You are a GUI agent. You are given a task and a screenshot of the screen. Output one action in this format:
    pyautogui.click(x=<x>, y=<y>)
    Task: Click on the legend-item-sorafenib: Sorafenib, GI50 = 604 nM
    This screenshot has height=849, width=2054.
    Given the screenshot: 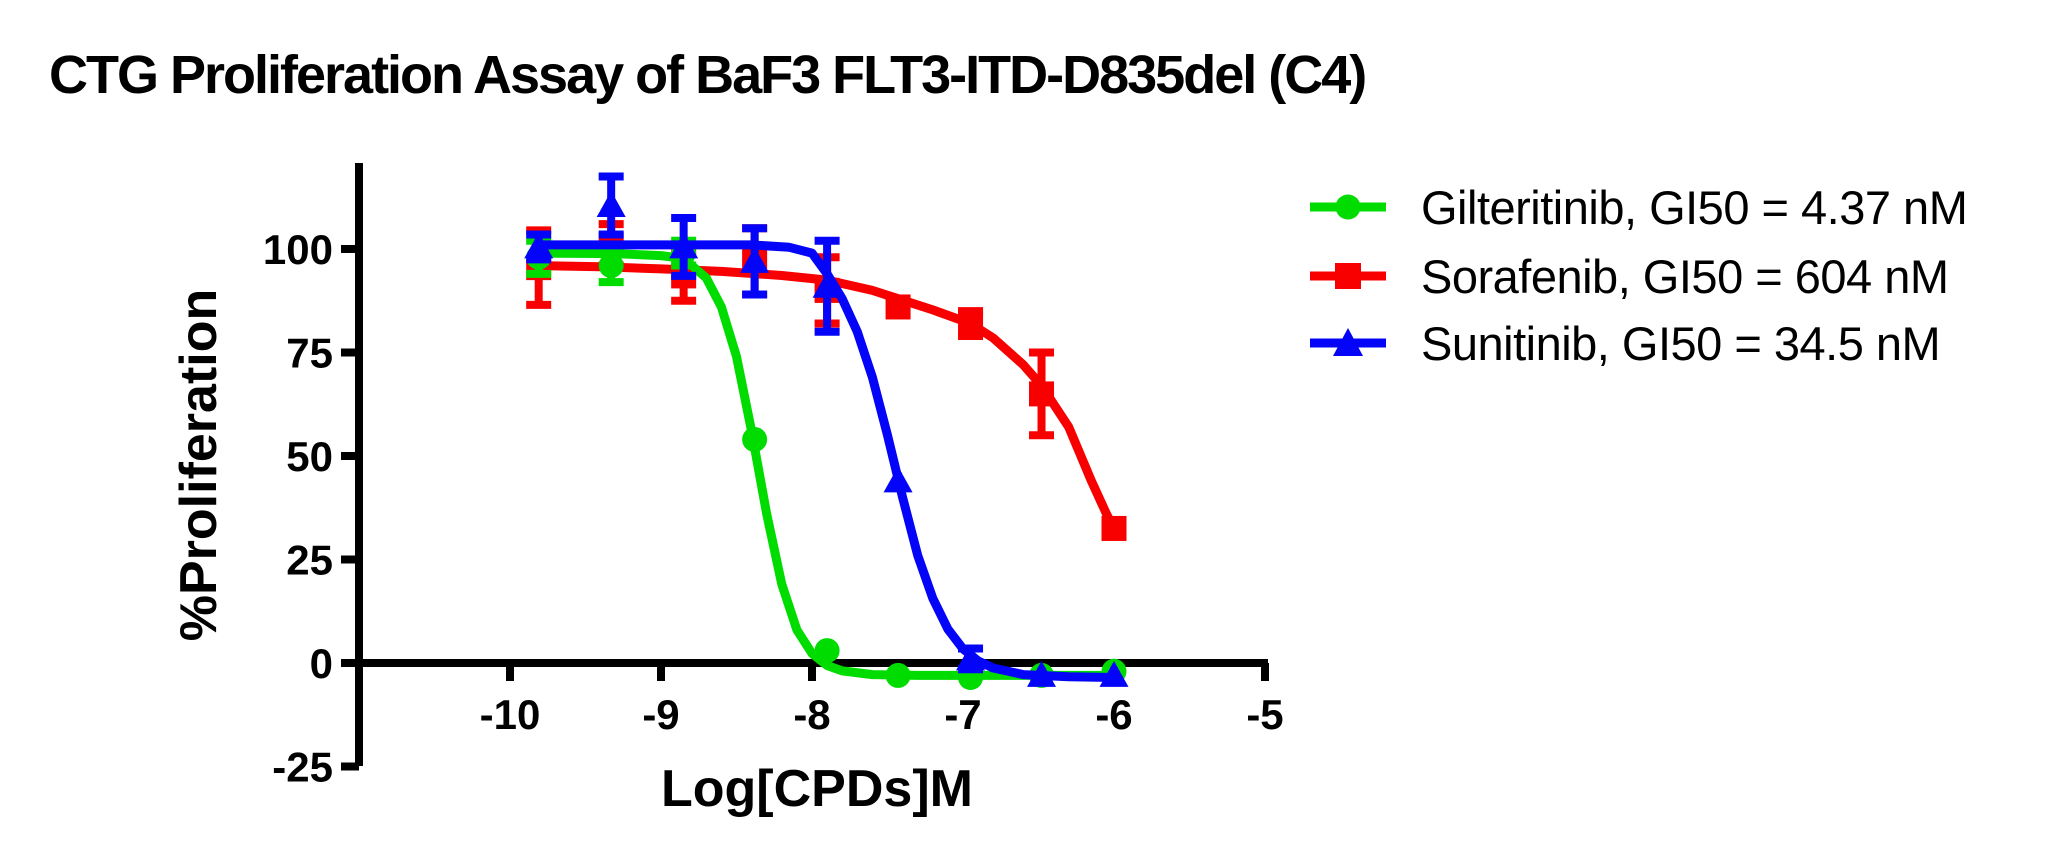 What is the action you would take?
    pyautogui.click(x=1628, y=276)
    